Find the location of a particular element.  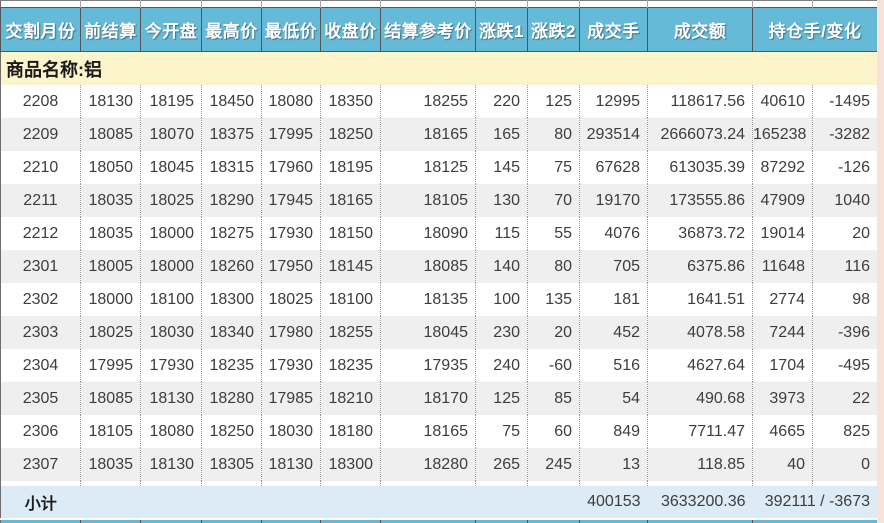

cell-change2: 85 is located at coordinates (553, 398).